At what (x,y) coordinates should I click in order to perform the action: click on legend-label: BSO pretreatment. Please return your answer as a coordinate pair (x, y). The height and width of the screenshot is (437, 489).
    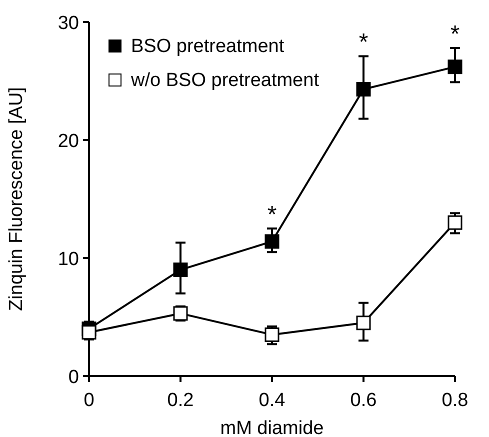
    Looking at the image, I should click on (208, 46).